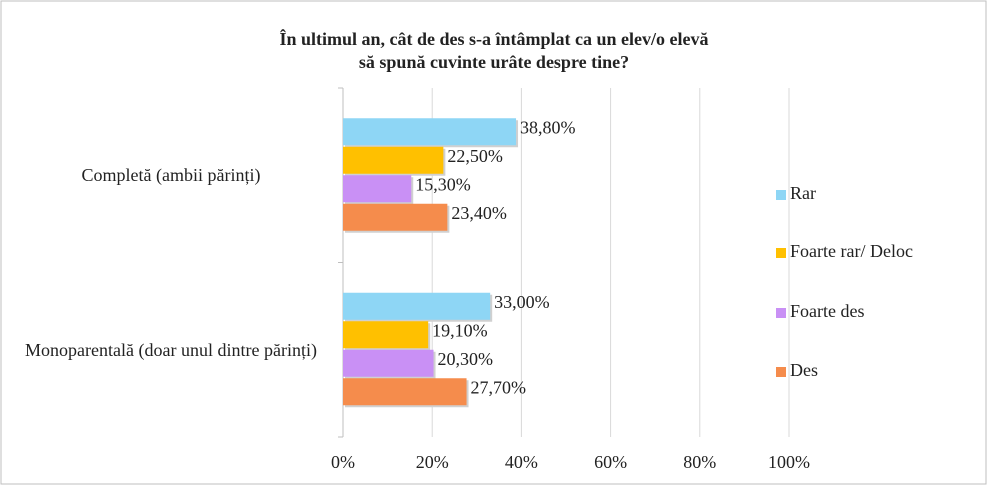 The width and height of the screenshot is (988, 486). What do you see at coordinates (804, 370) in the screenshot?
I see `legend-label: Des` at bounding box center [804, 370].